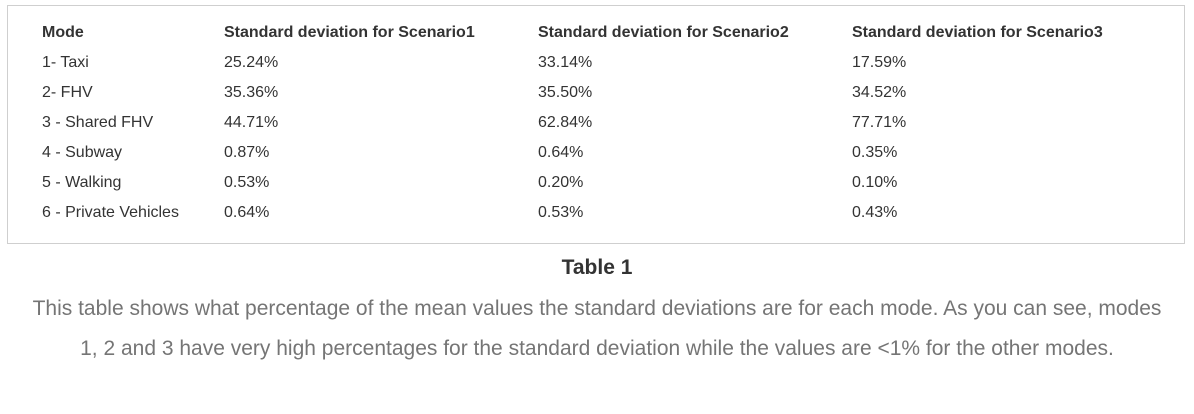  What do you see at coordinates (663, 32) in the screenshot?
I see `header-scenario2: Standard deviation for Scenario2` at bounding box center [663, 32].